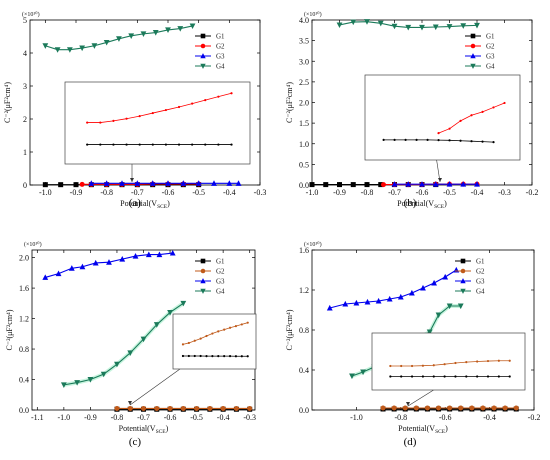 The width and height of the screenshot is (550, 460). Describe the element at coordinates (490, 37) in the screenshot. I see `legend-label: G1` at that location.